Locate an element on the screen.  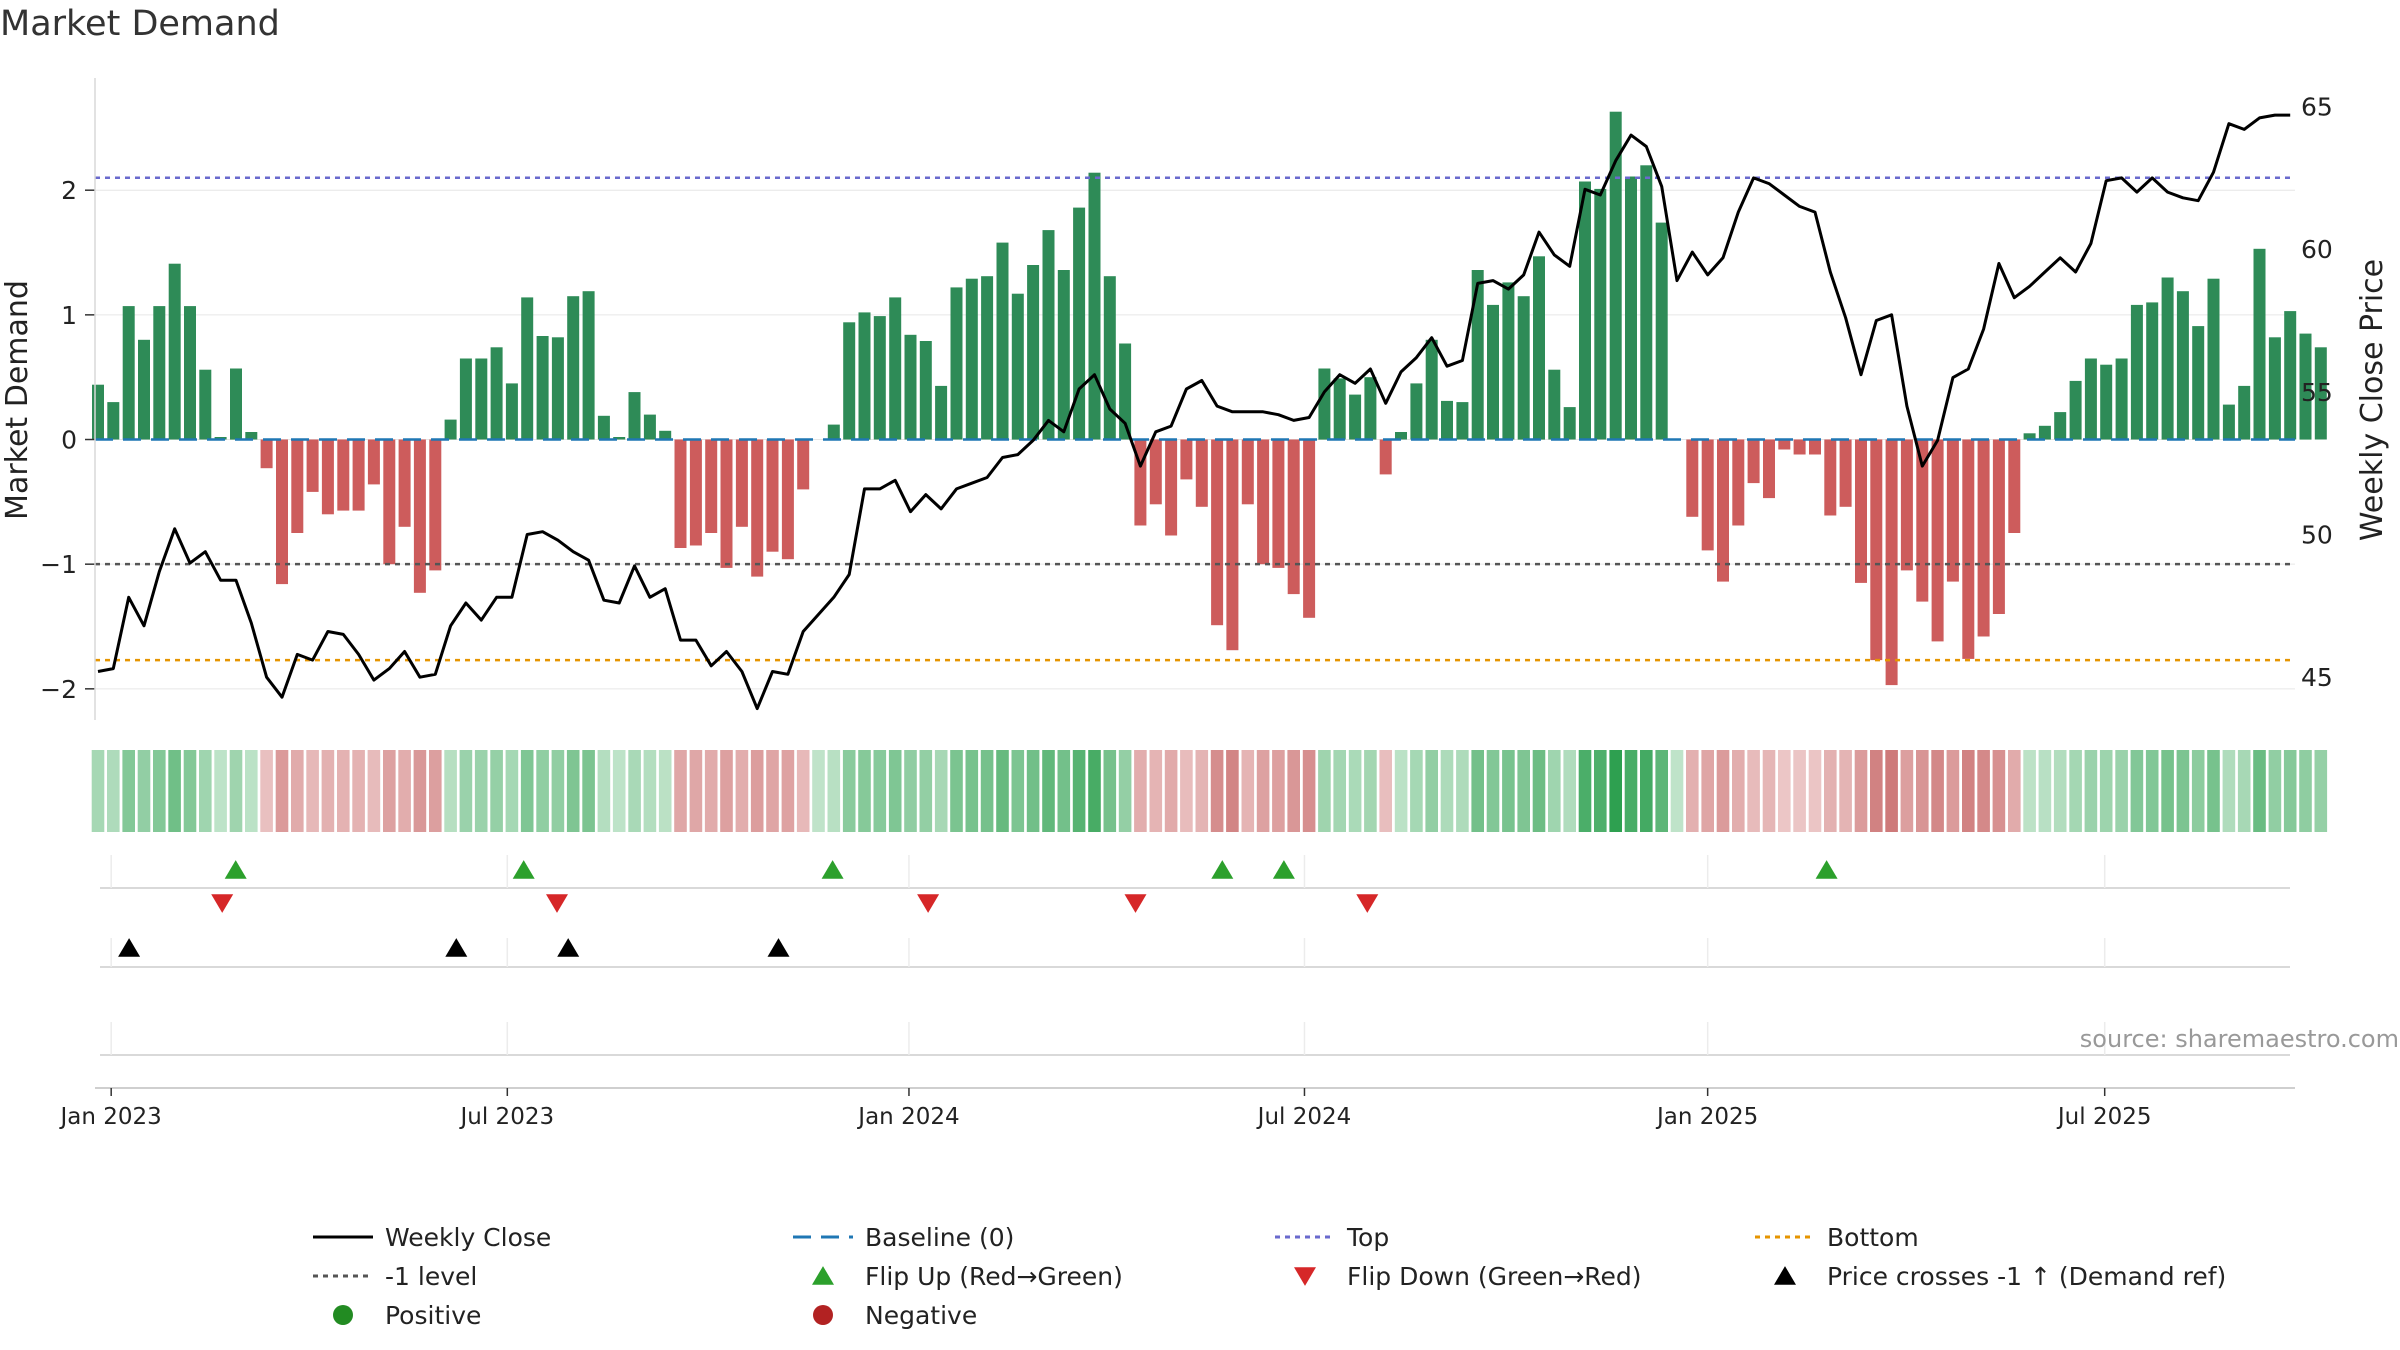
flip-down-marker is located at coordinates (222, 903).